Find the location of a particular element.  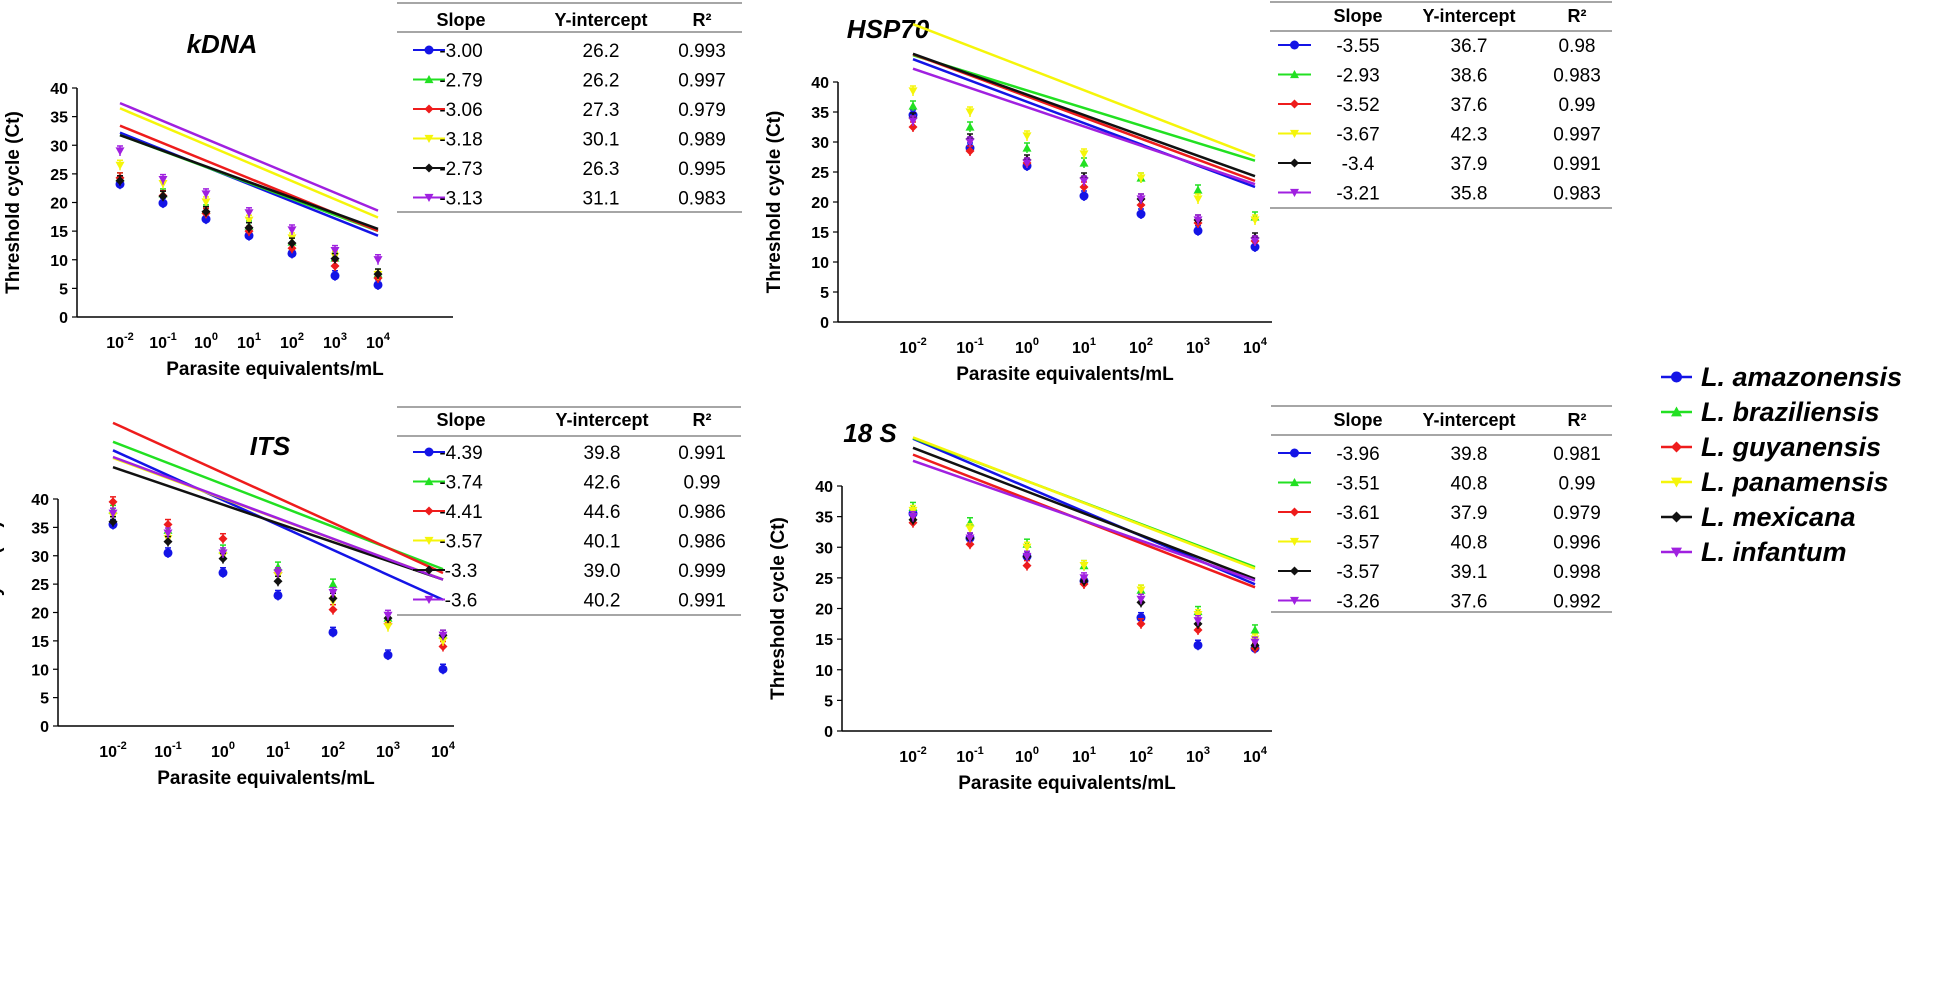

table-cell: 44.6 is located at coordinates (602, 512).